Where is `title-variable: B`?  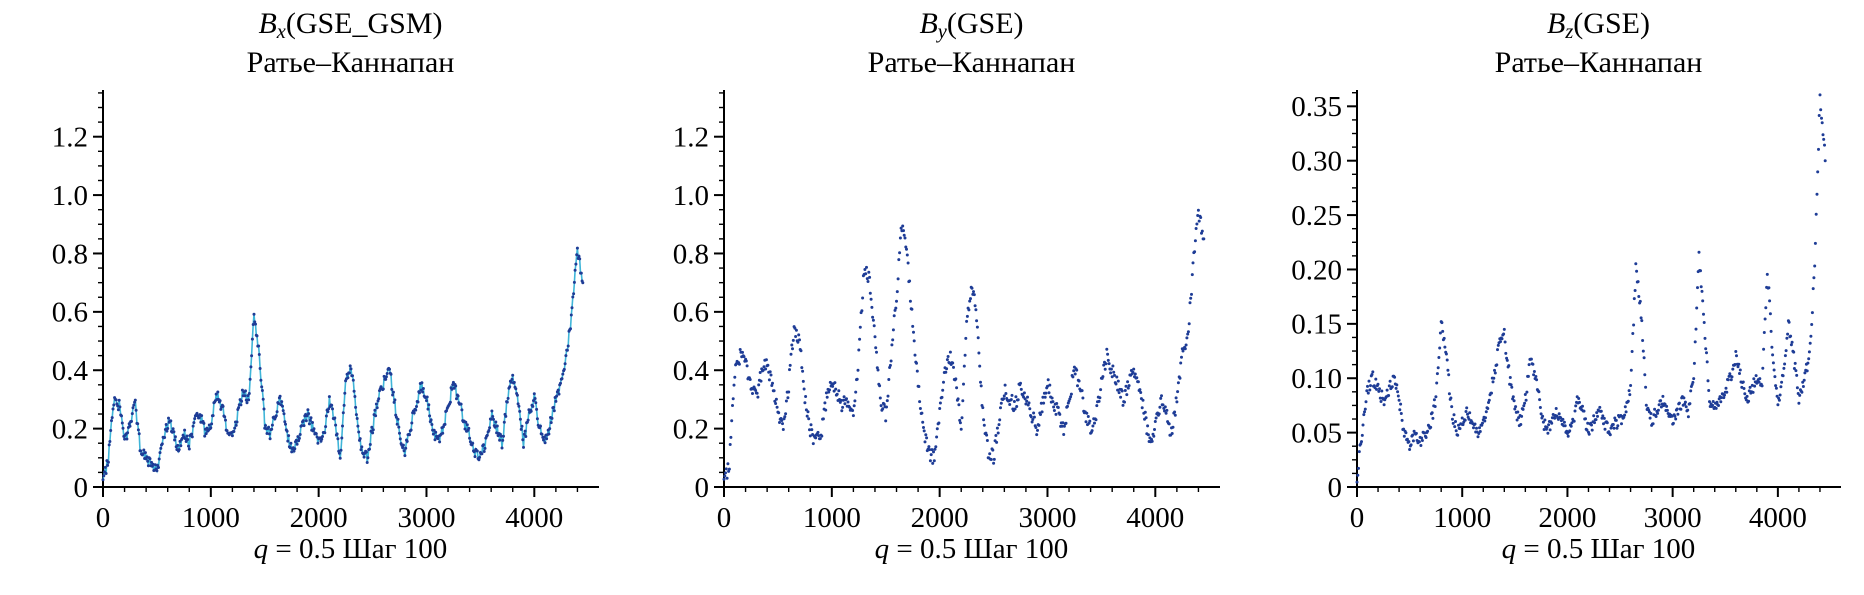 title-variable: B is located at coordinates (267, 23).